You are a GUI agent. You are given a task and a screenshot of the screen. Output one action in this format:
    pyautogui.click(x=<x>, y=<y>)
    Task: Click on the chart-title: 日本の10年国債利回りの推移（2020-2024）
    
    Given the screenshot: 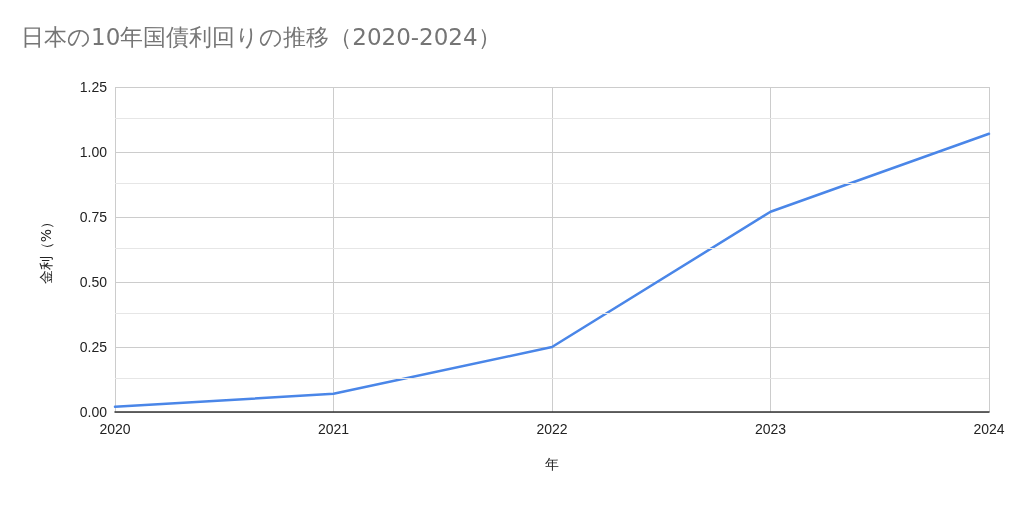 What is the action you would take?
    pyautogui.click(x=261, y=36)
    